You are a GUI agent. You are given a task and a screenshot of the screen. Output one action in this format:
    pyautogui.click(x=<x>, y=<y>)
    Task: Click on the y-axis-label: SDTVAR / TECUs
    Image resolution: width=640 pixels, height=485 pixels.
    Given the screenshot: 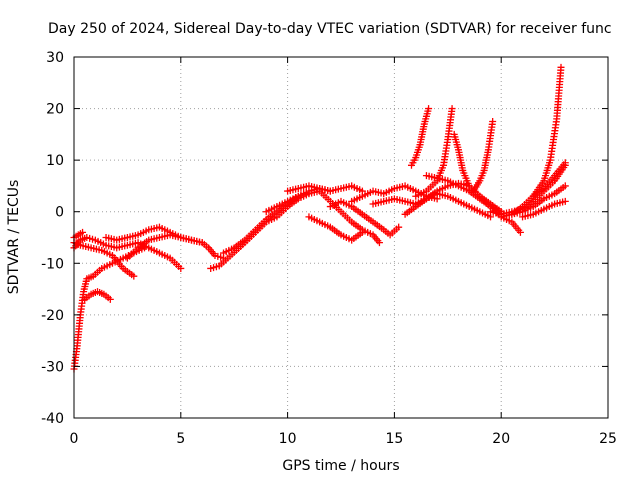 What is the action you would take?
    pyautogui.click(x=14, y=237)
    